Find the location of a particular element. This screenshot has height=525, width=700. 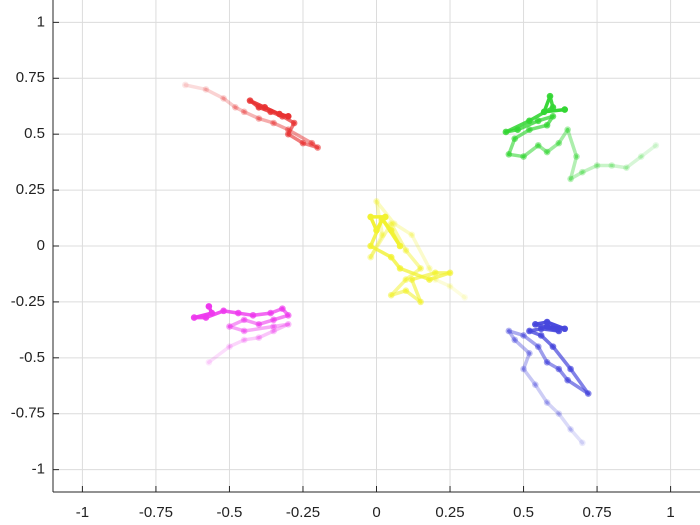

x-tick-label: 0 is located at coordinates (376, 512).